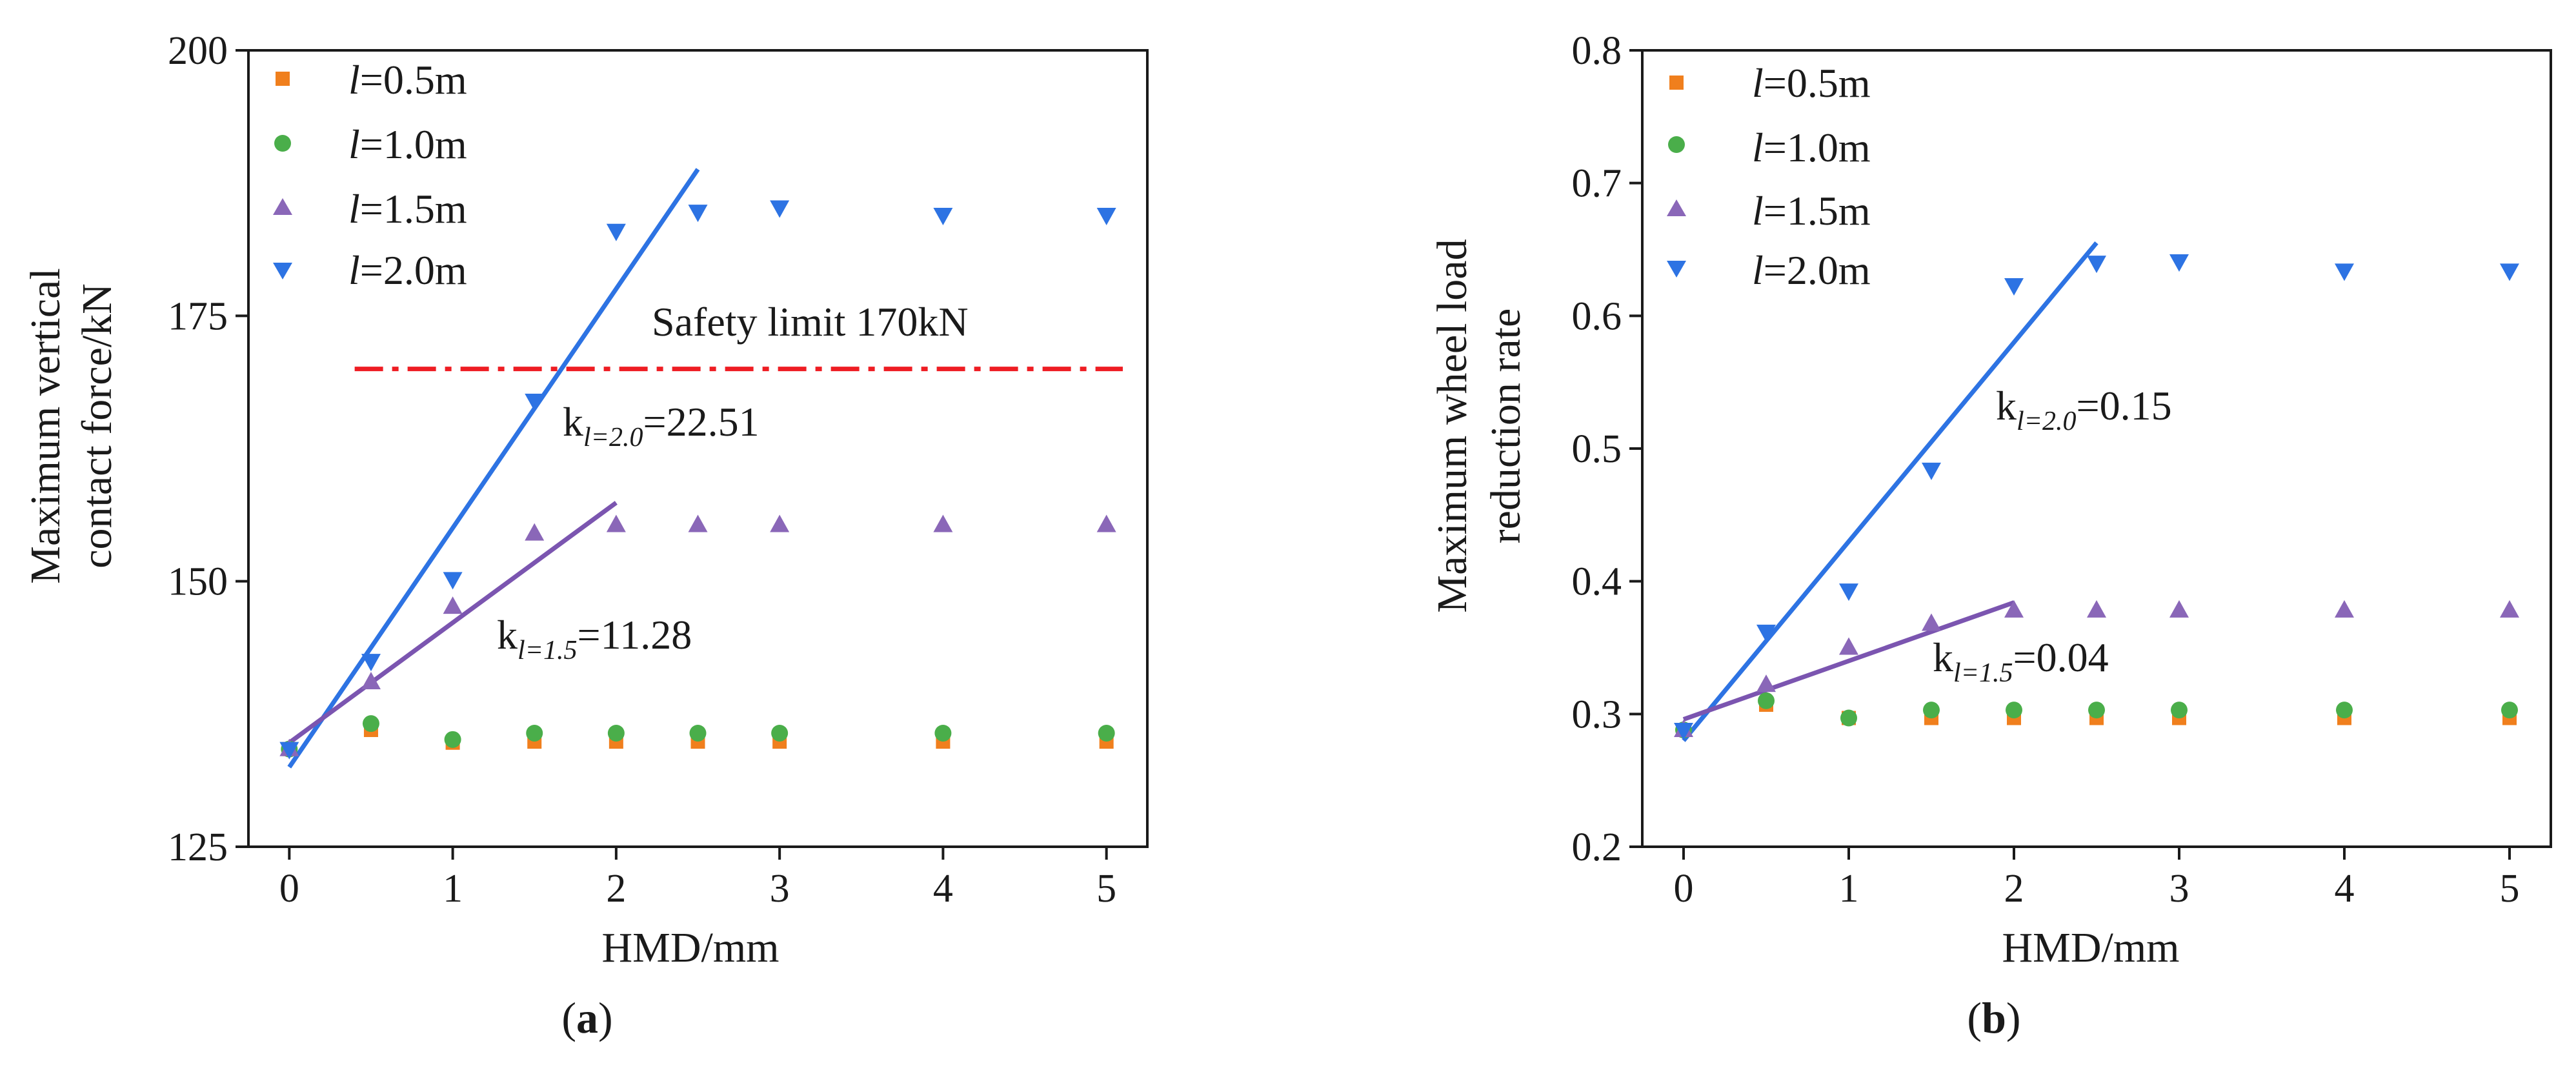 The height and width of the screenshot is (1072, 2576). Describe the element at coordinates (413, 270) in the screenshot. I see `panel-a-legend-l20-text: =2.0m` at that location.